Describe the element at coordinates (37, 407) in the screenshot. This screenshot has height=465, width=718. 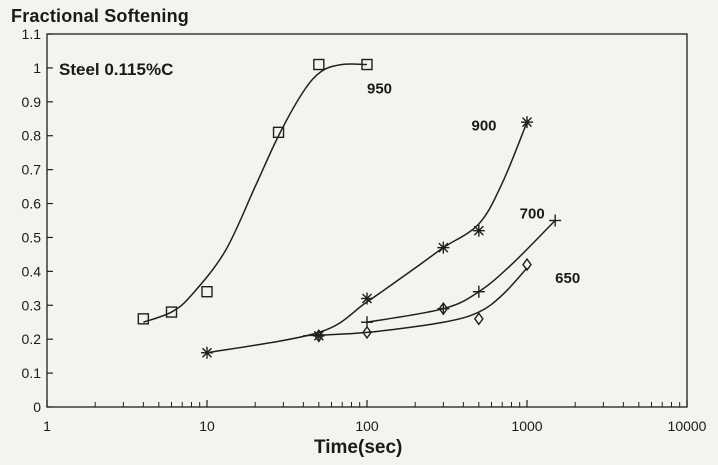
I see `y-tick-label: 0` at that location.